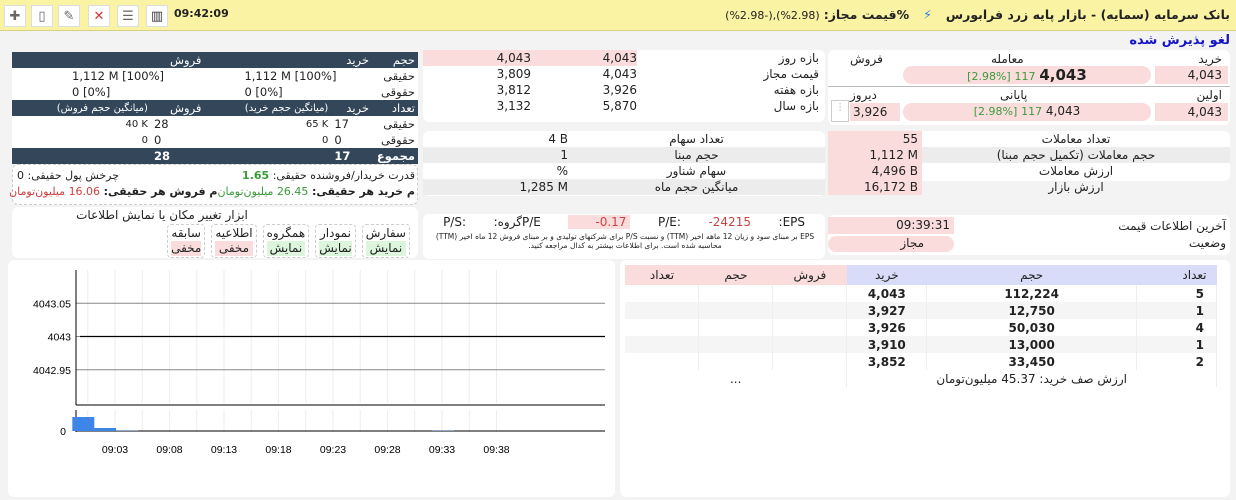 The image size is (1236, 500). What do you see at coordinates (267, 140) in the screenshot?
I see `buy-avg: 0` at bounding box center [267, 140].